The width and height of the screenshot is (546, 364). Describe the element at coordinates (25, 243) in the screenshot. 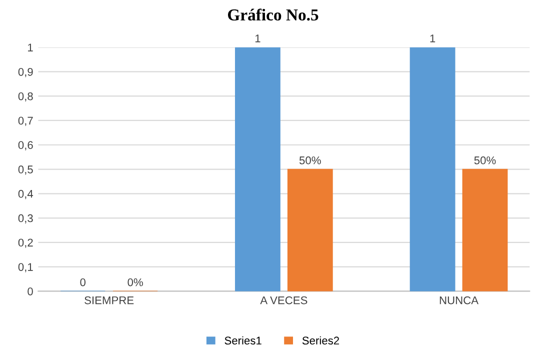

I see `y-tick-label: 0,2` at that location.